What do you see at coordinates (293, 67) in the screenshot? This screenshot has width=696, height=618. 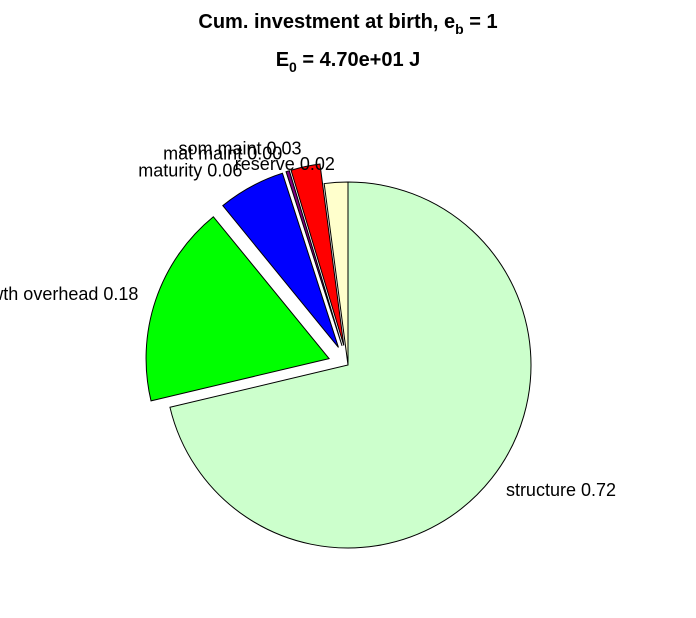 I see `title-line-2-subscript: 0` at bounding box center [293, 67].